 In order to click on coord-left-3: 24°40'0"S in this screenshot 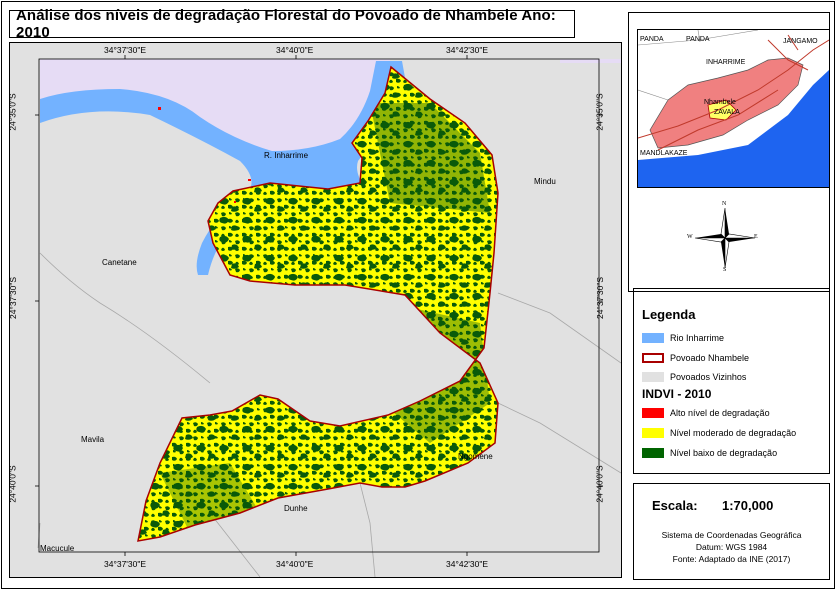, I will do `click(12, 484)`.